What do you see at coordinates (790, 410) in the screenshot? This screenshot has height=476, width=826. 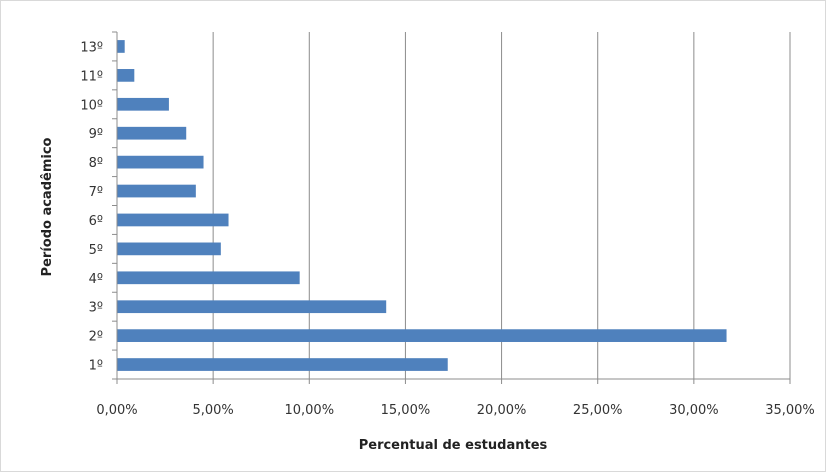 I see `x-tick-label: 35,00%` at bounding box center [790, 410].